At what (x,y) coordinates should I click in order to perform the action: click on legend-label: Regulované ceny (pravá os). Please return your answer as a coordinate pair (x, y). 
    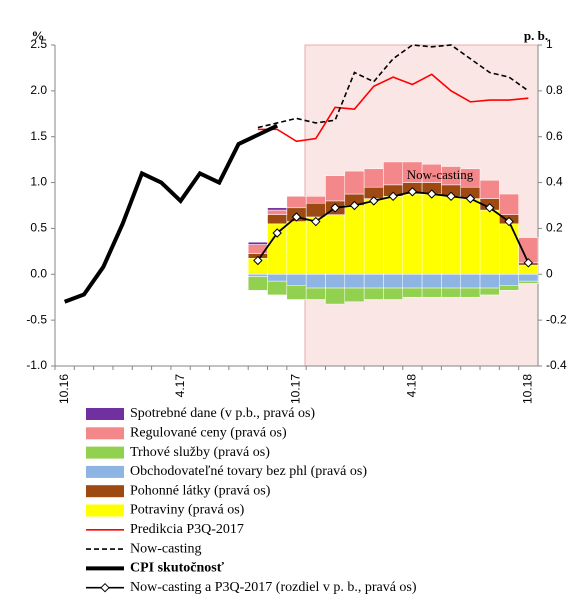
    Looking at the image, I should click on (208, 433).